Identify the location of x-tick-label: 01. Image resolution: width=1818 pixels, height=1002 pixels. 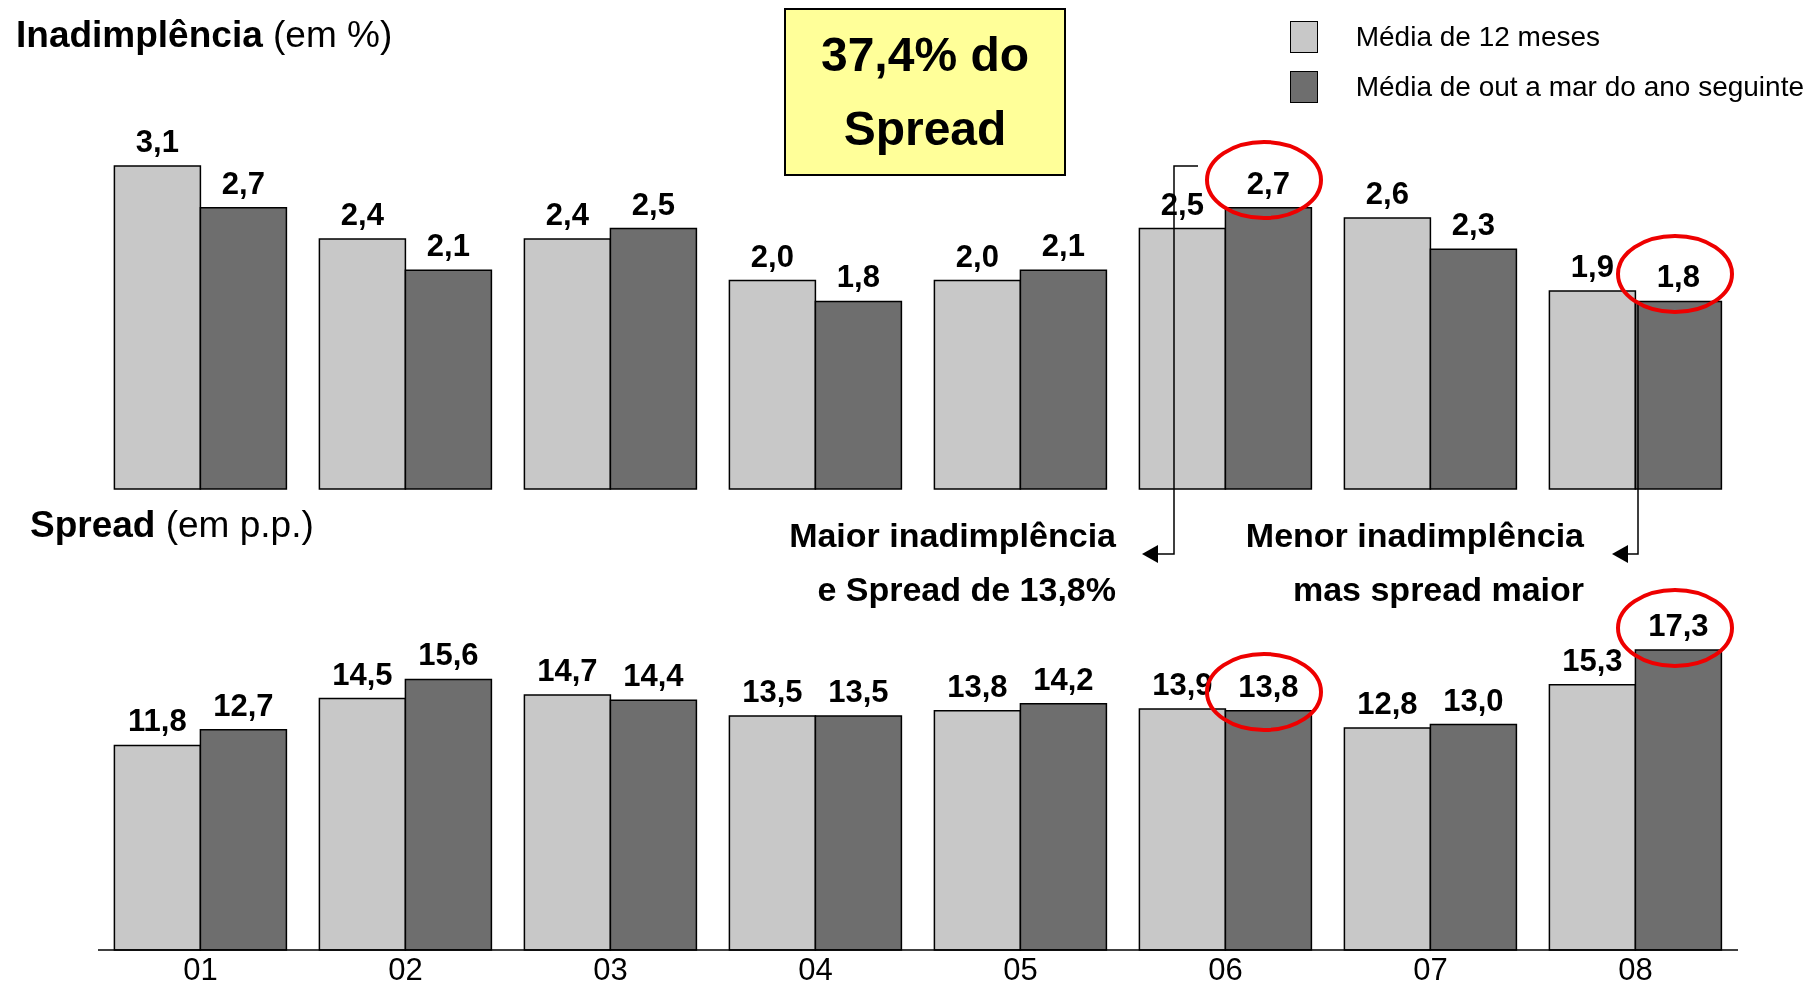
(200, 970).